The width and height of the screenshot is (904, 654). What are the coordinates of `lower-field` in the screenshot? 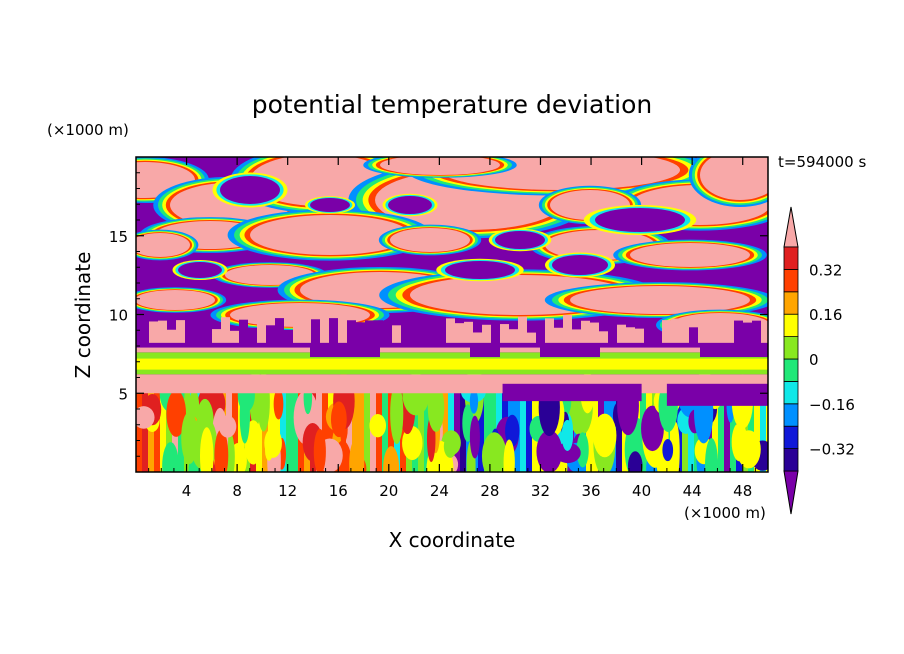 It's located at (452, 418).